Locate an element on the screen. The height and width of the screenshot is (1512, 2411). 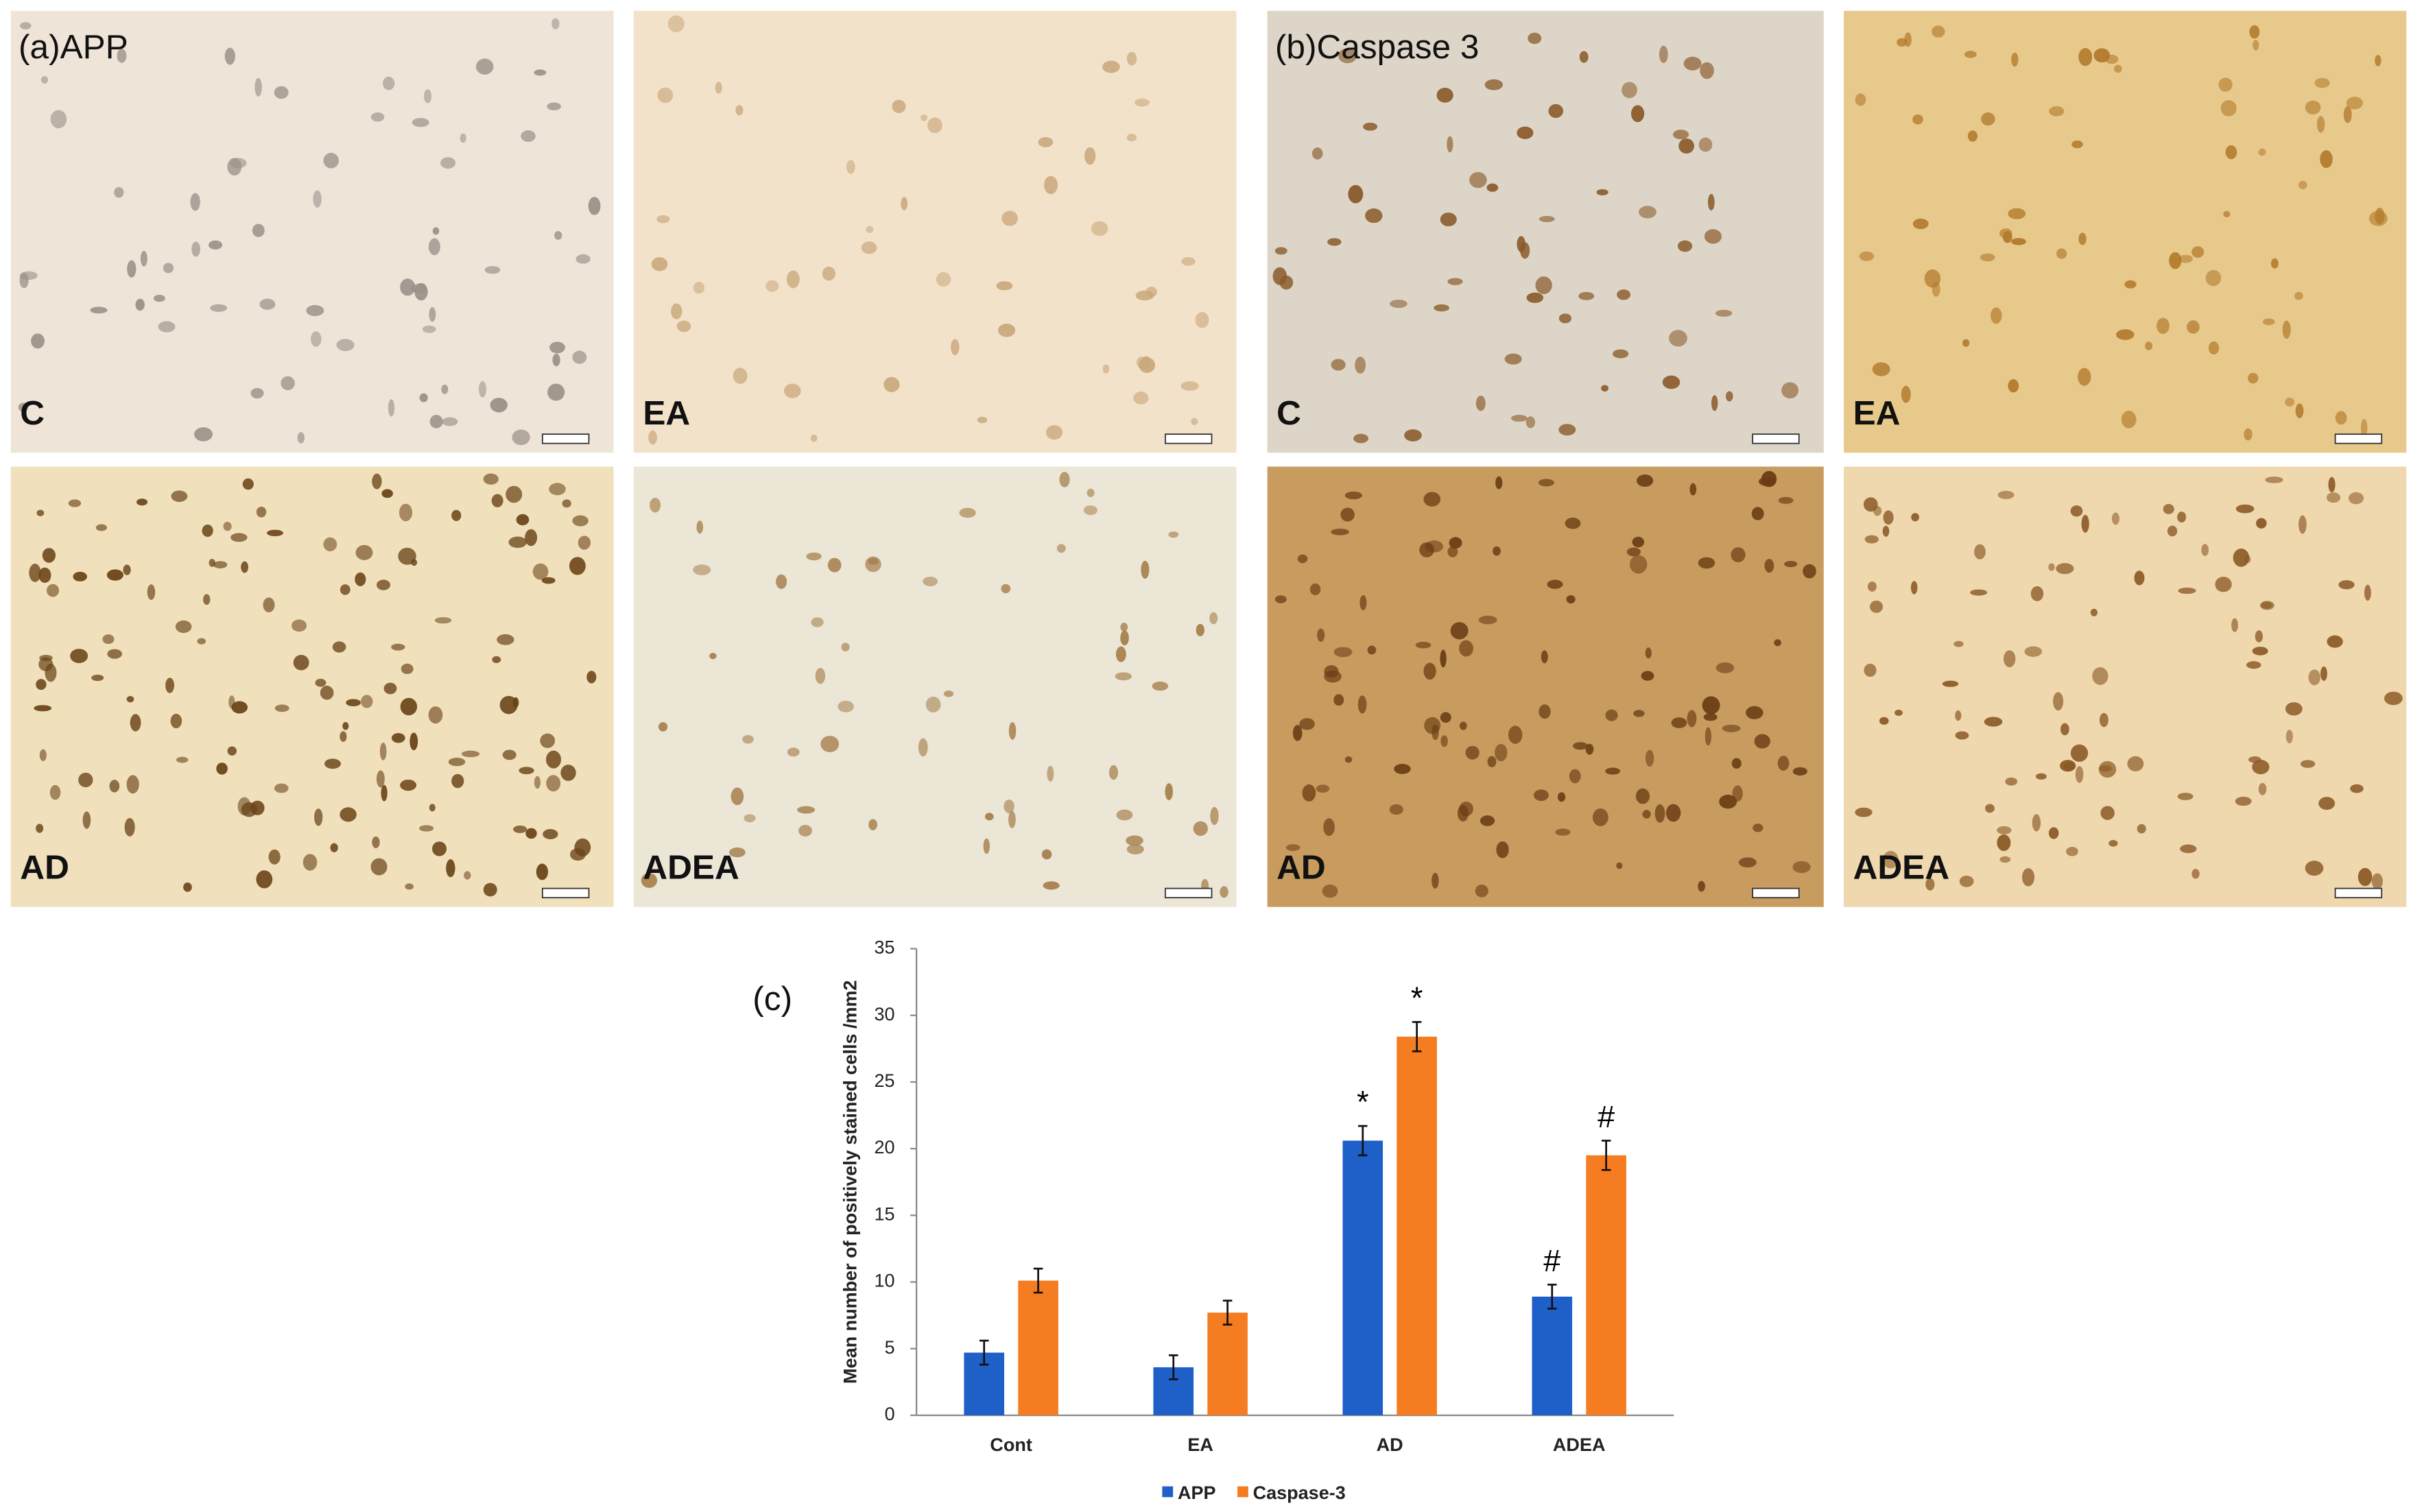
bar is located at coordinates (1228, 1363).